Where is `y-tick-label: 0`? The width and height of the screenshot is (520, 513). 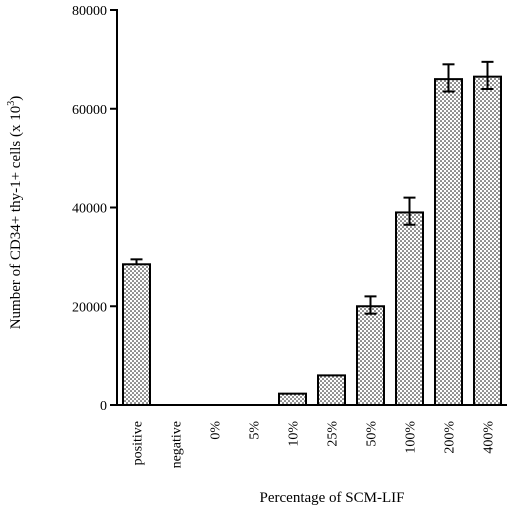 y-tick-label: 0 is located at coordinates (103, 406).